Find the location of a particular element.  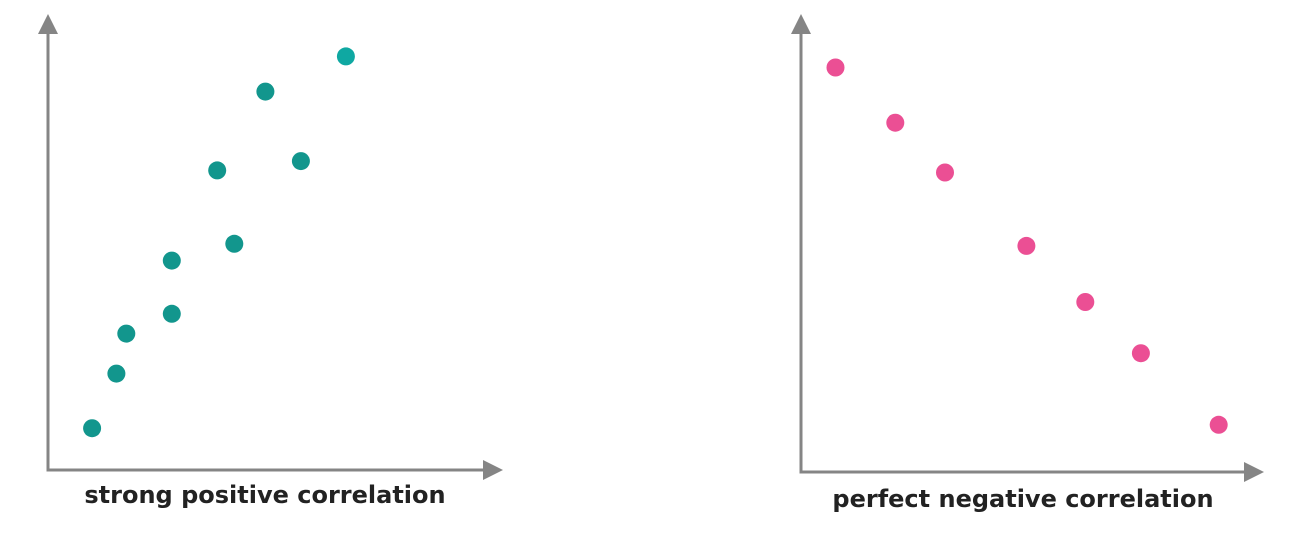

negative-x-axis-arrow is located at coordinates (1254, 472).